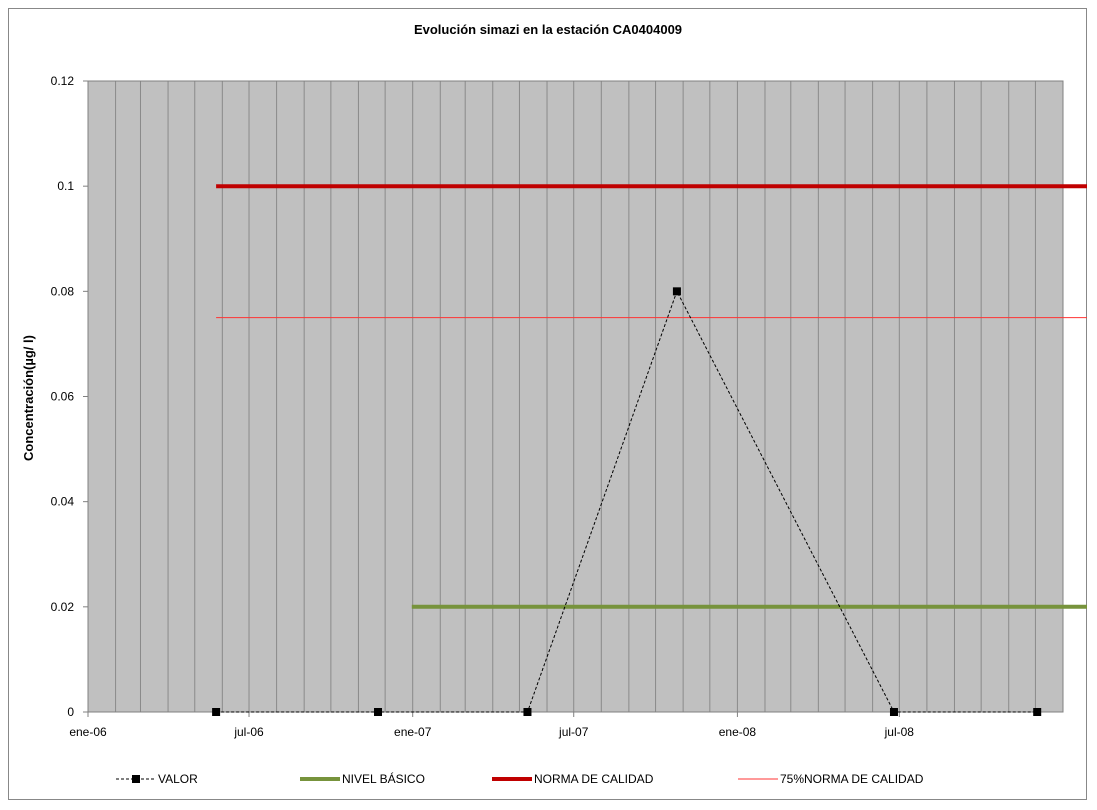  I want to click on y-axis-label: Concentración(µg/ l), so click(28, 398).